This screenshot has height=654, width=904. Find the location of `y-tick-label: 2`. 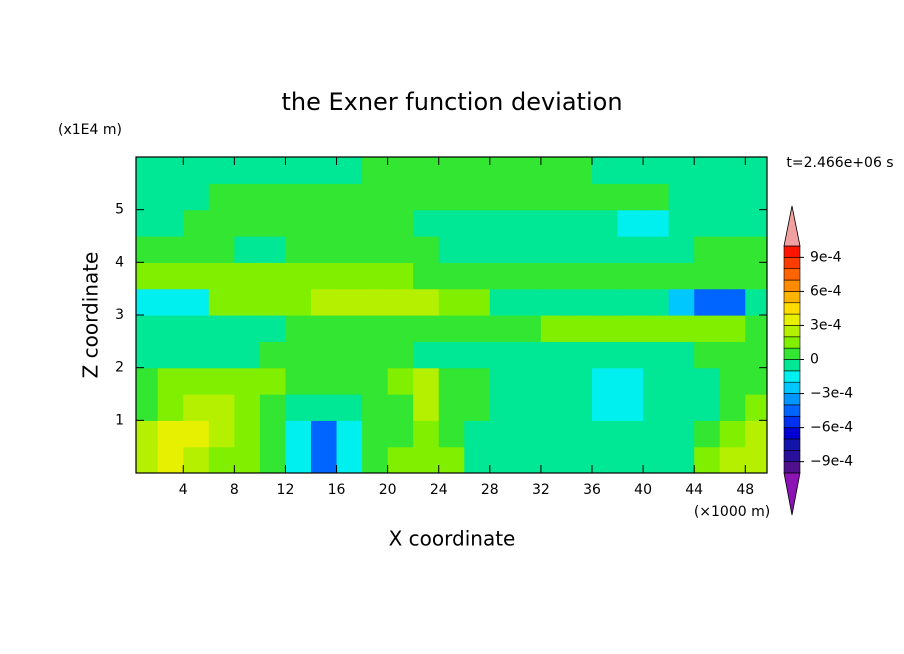

y-tick-label: 2 is located at coordinates (119, 368).